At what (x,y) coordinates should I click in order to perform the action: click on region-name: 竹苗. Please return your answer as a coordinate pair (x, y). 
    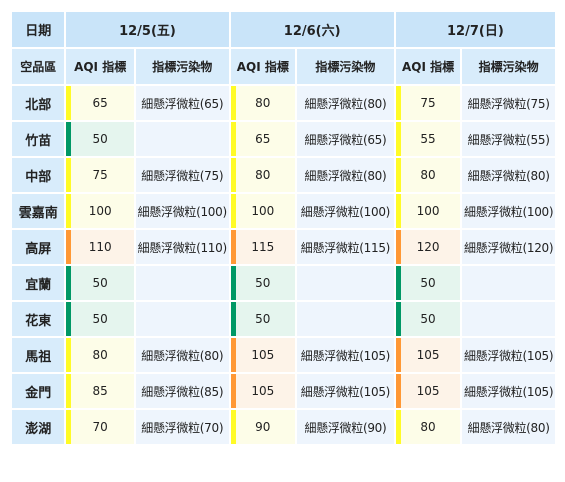
    Looking at the image, I should click on (38, 139).